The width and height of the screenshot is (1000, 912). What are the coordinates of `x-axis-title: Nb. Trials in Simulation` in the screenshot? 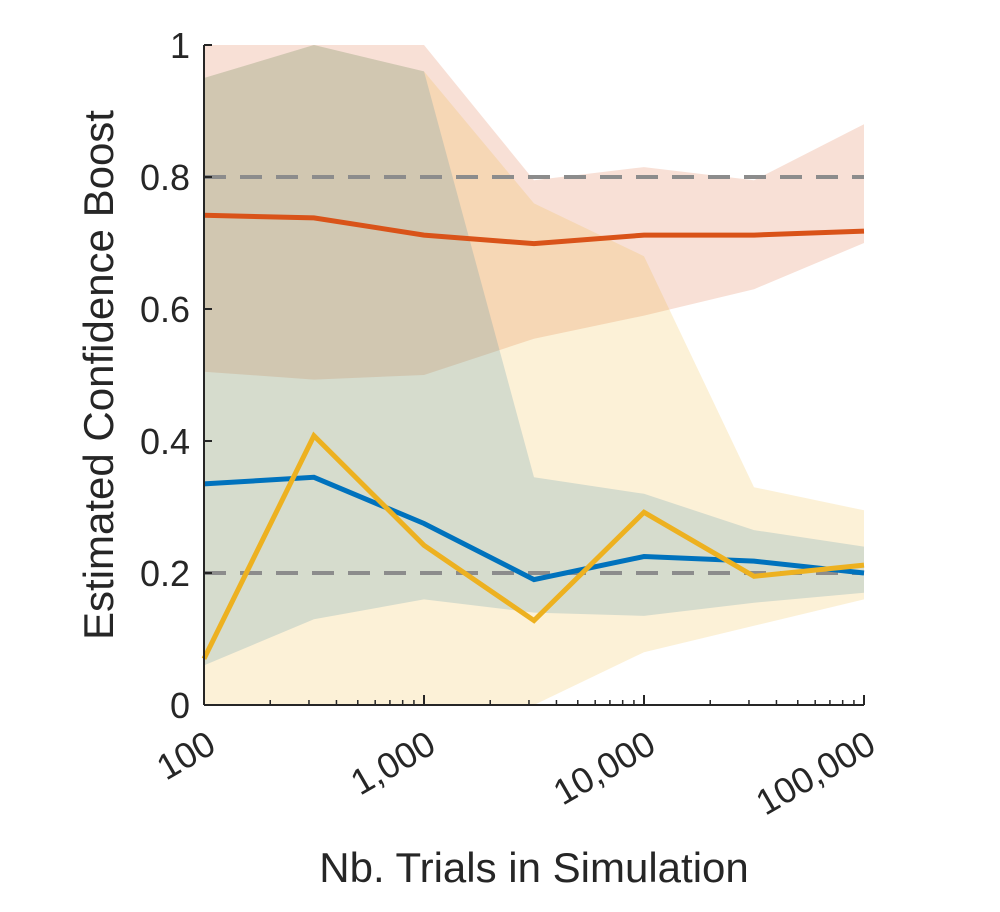 It's located at (534, 867).